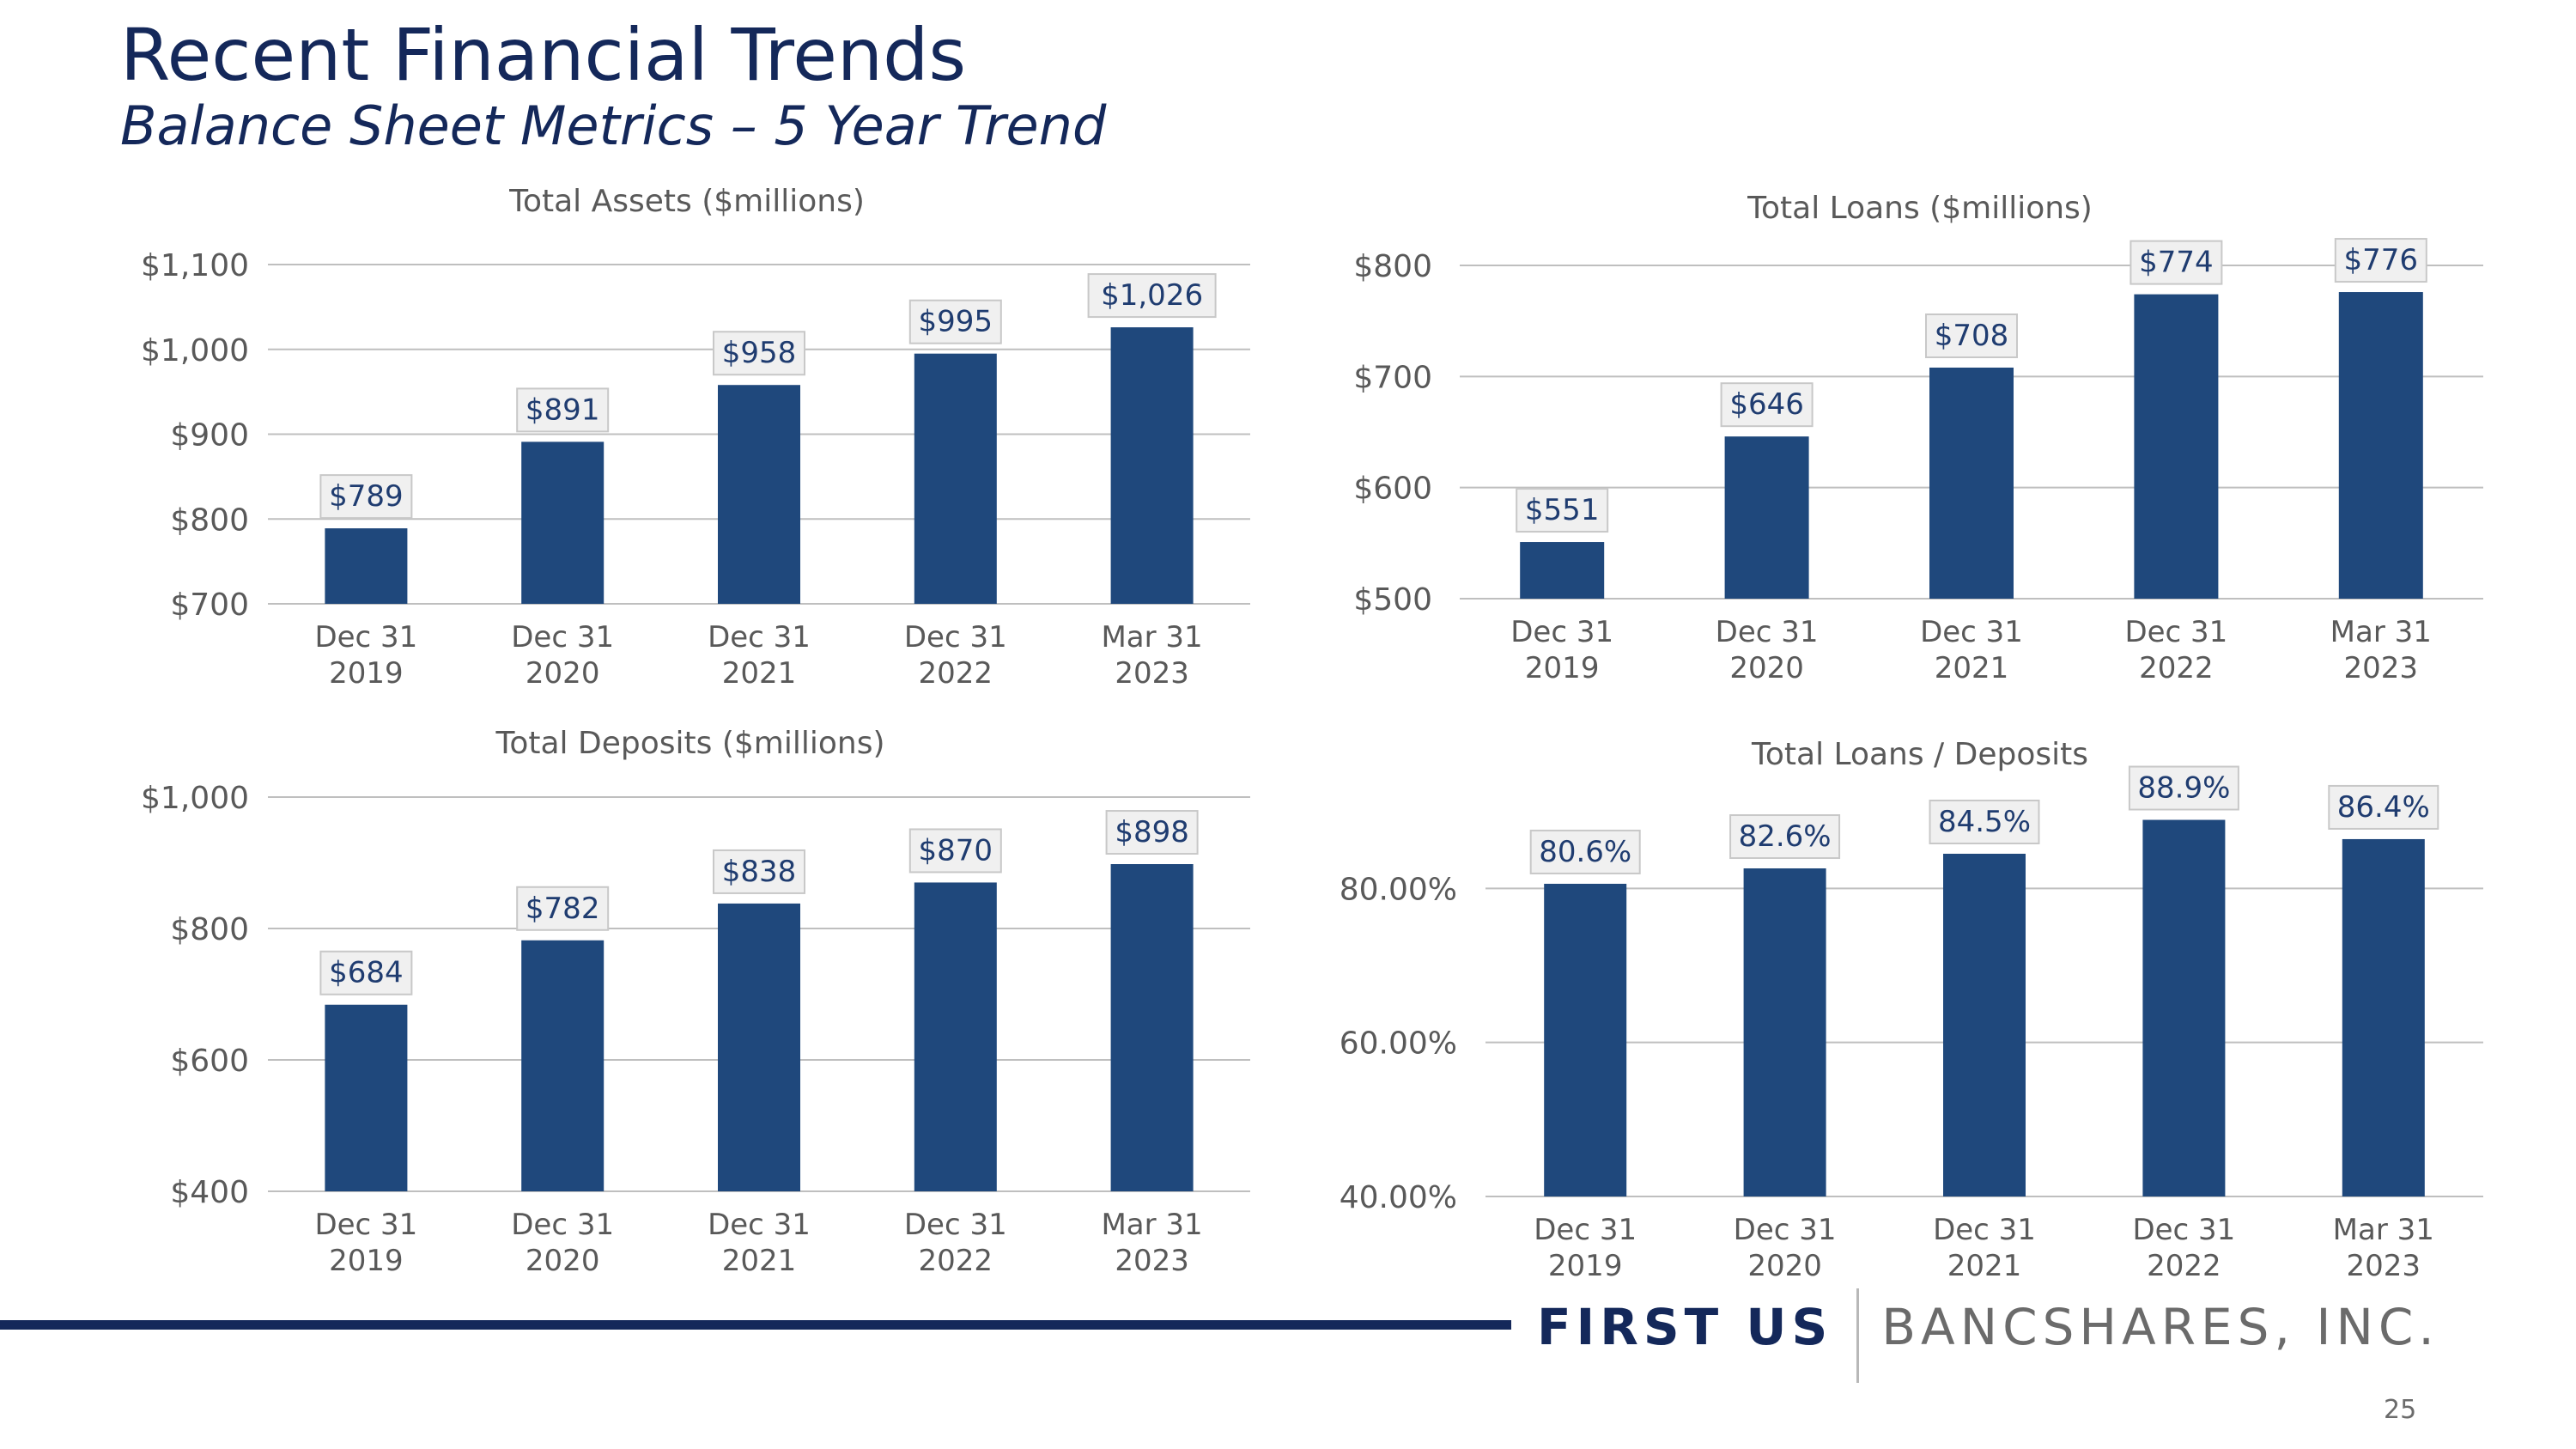 The width and height of the screenshot is (2576, 1449). I want to click on slide-title: Recent Financial Trends, so click(543, 55).